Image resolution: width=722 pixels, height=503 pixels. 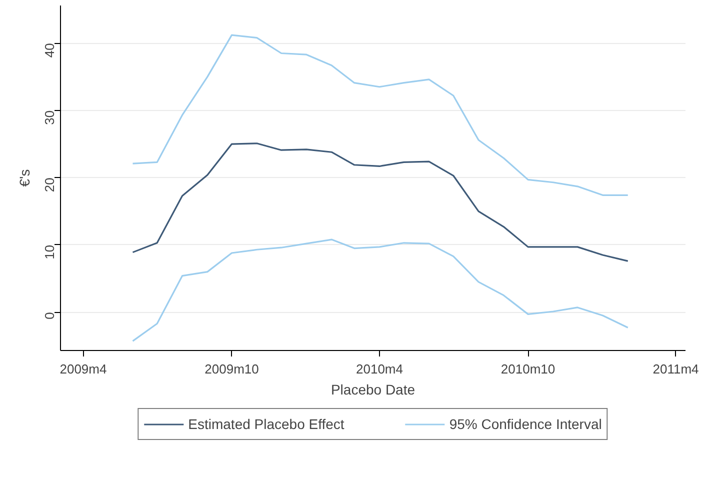 I want to click on y-tick-label: 20, so click(x=49, y=185).